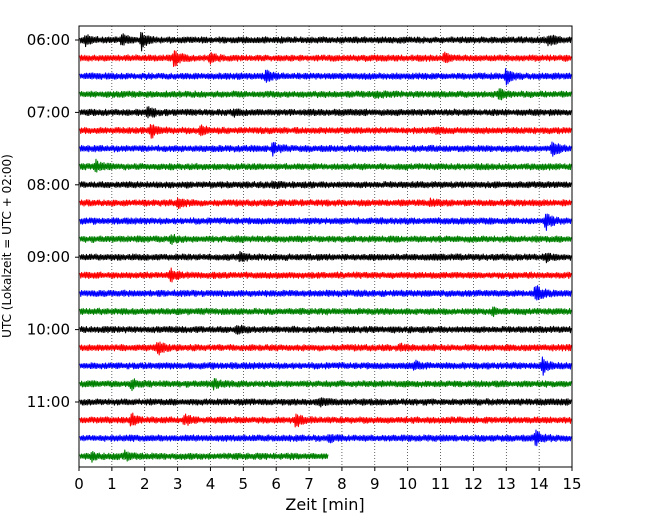 The width and height of the screenshot is (650, 520). Describe the element at coordinates (48, 330) in the screenshot. I see `y-tick-label: 10:00` at that location.